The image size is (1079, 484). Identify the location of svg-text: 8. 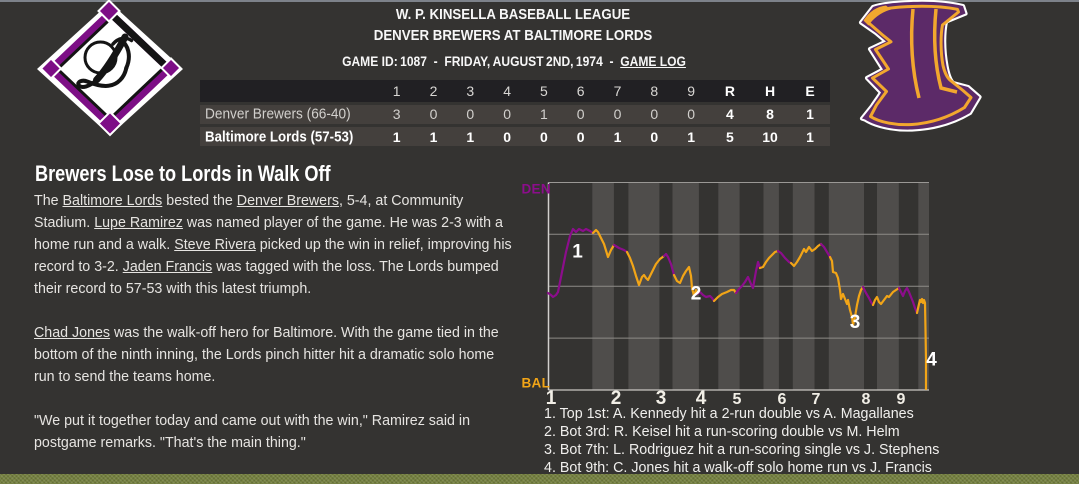
(866, 399).